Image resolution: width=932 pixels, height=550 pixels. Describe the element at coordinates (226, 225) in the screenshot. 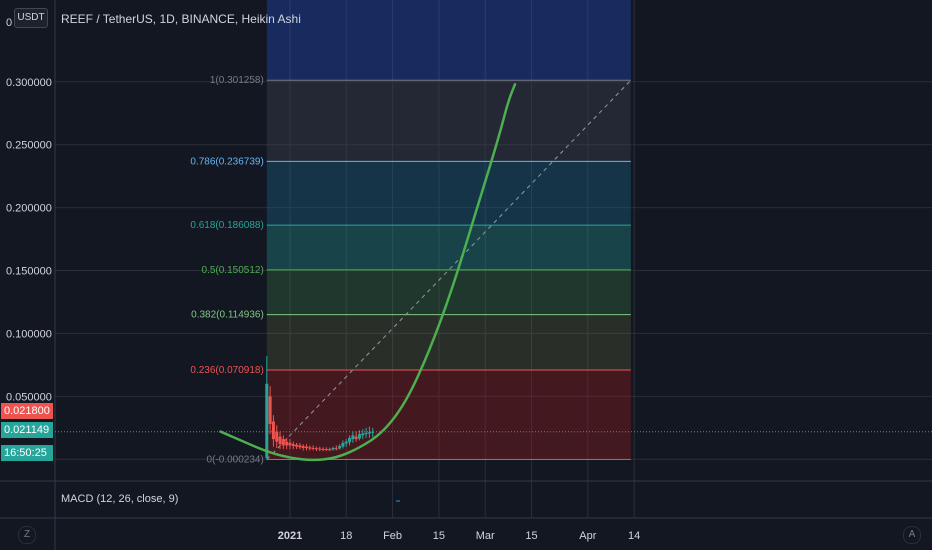

I see `fib-level-label: 0.618(0.186088)` at that location.